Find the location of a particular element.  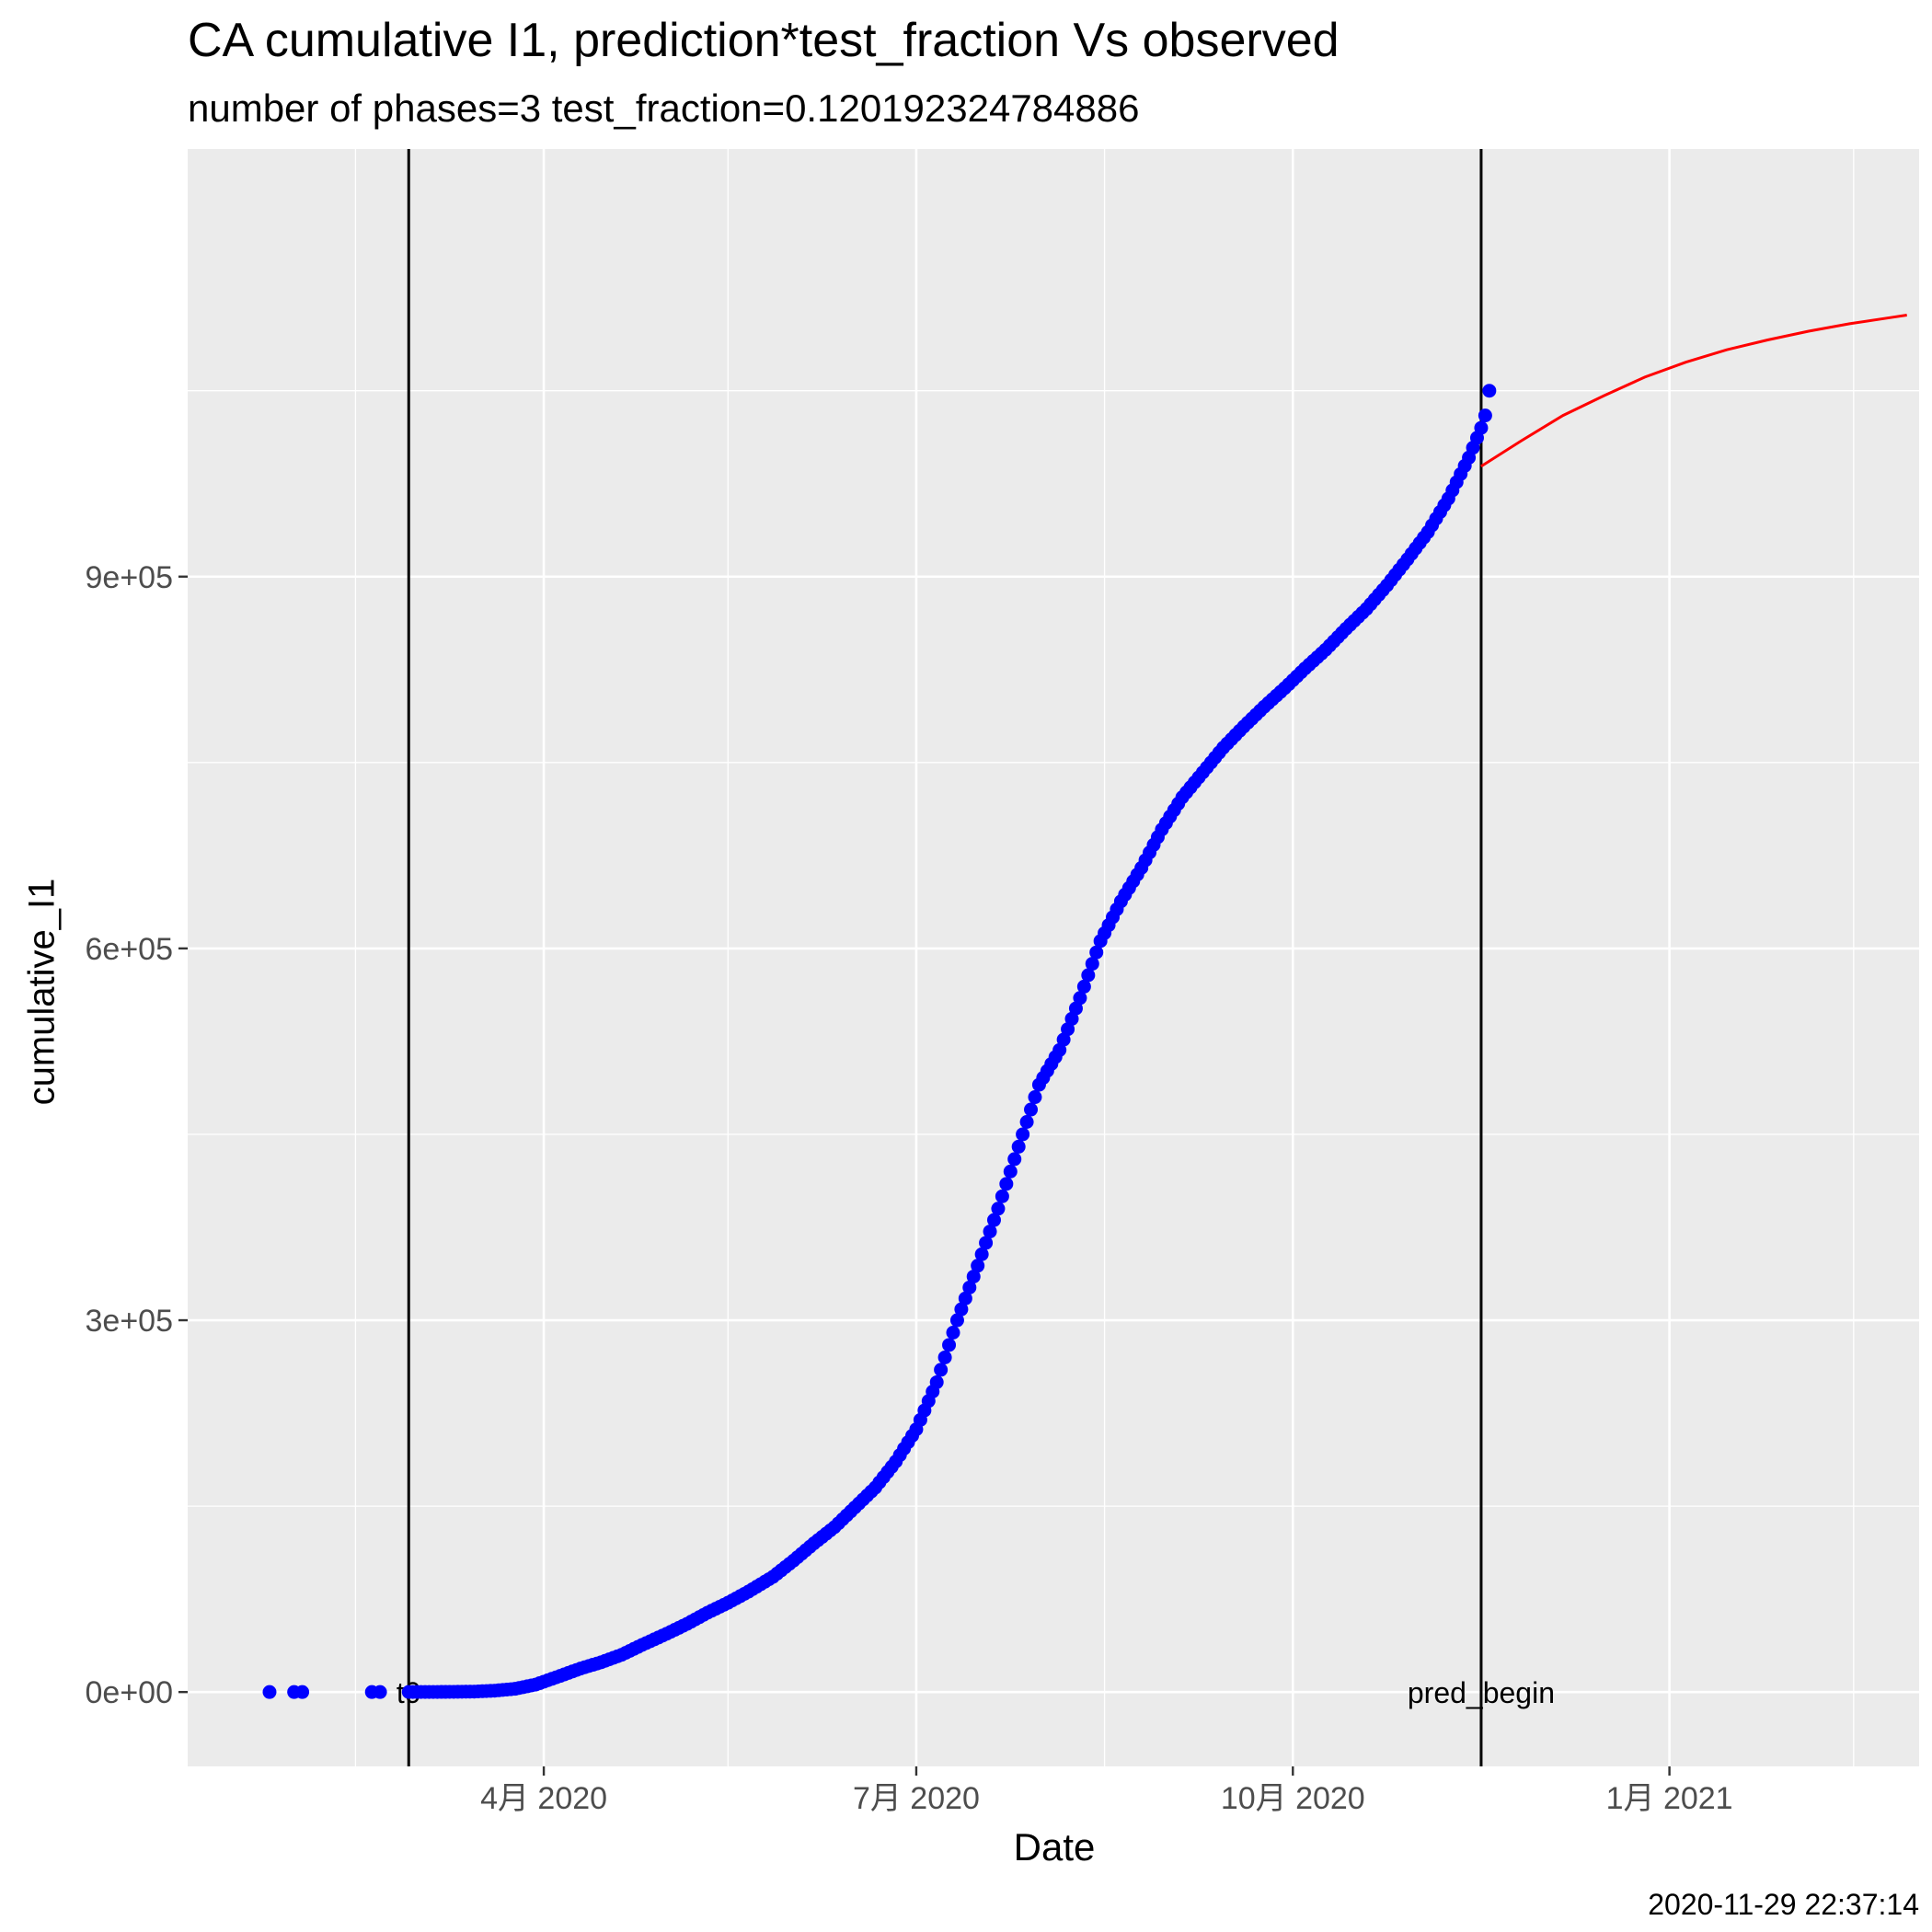

y-tick-label: 9e+05 is located at coordinates (130, 577).